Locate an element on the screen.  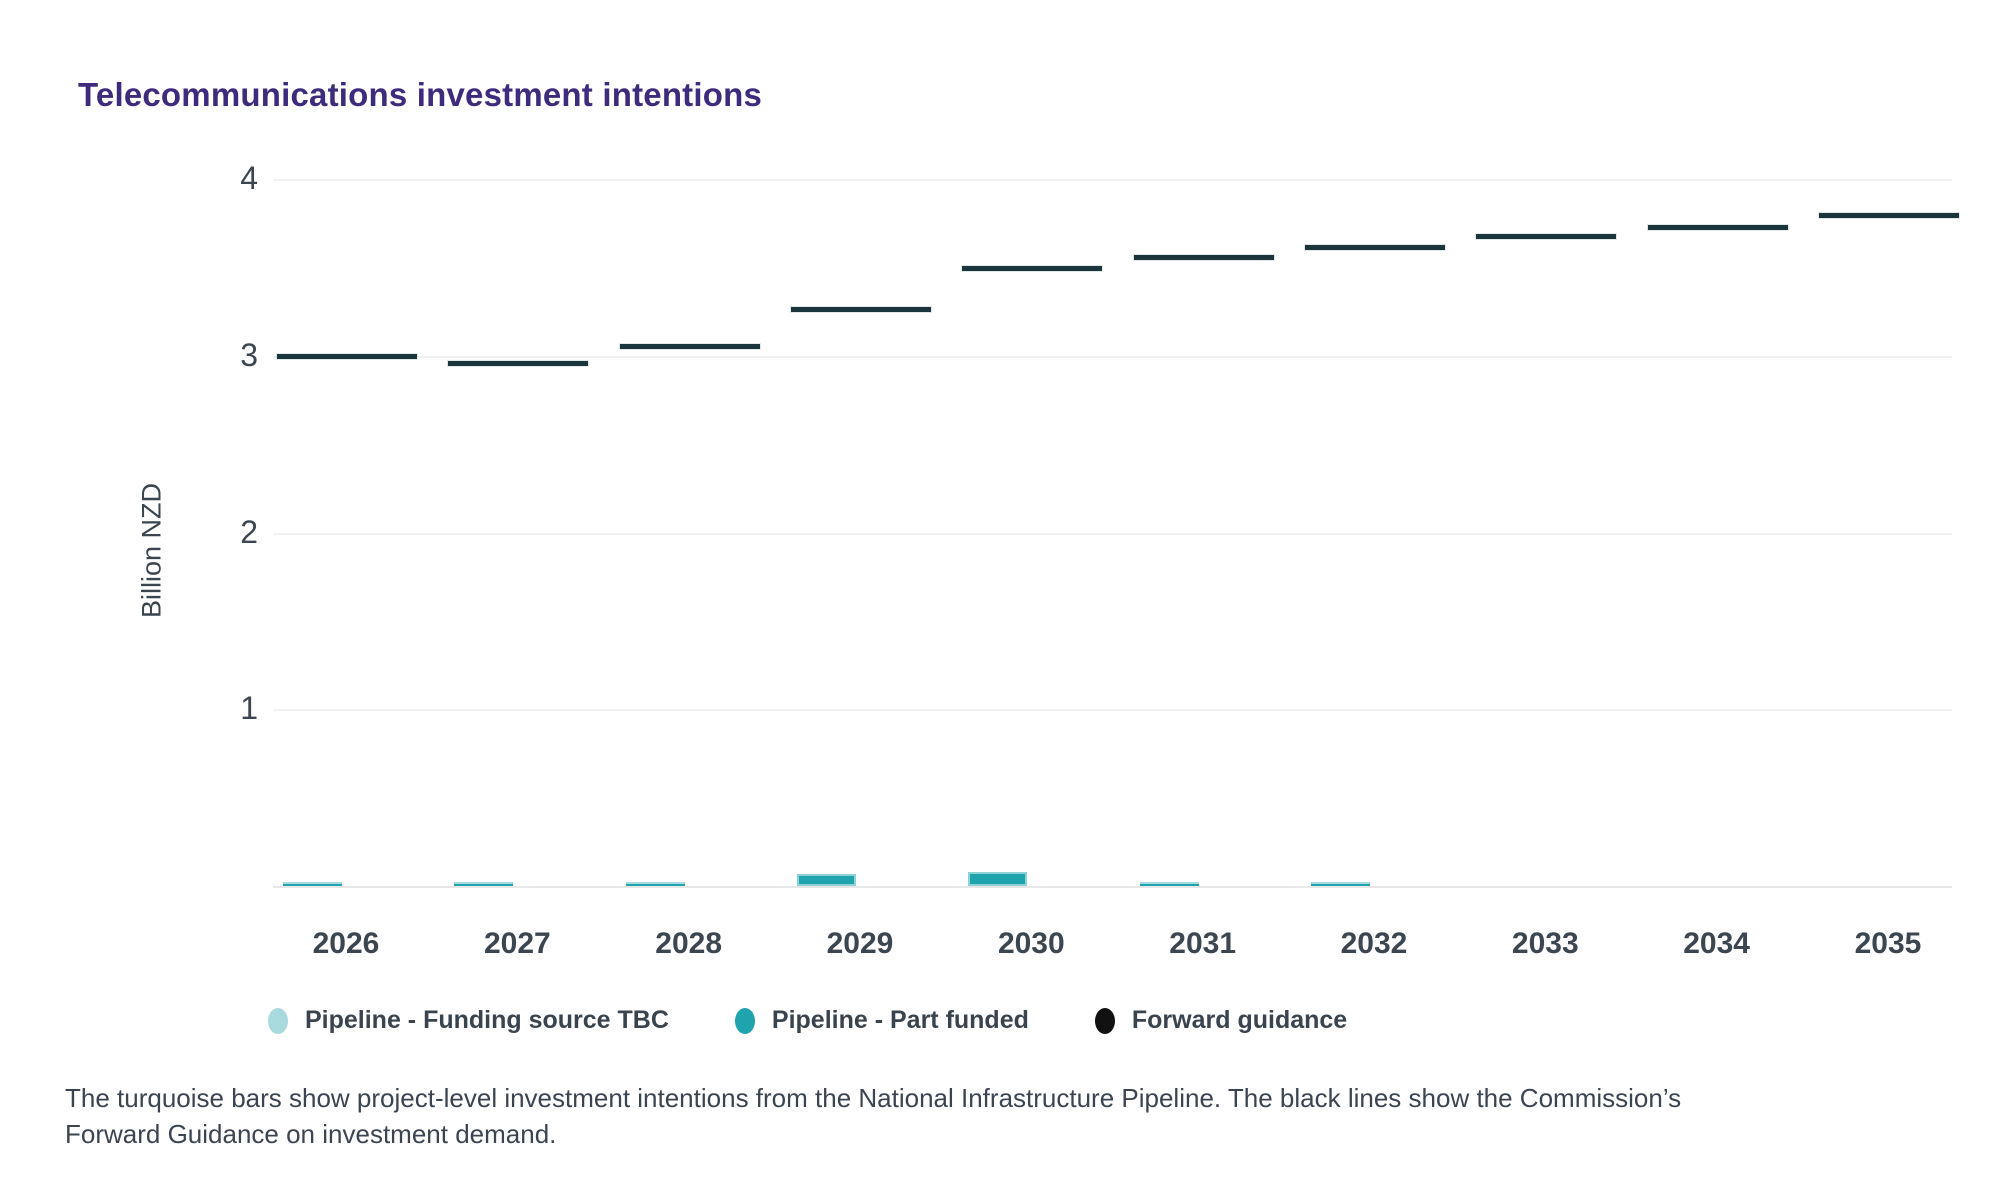
legend-label: Pipeline - Part funded is located at coordinates (900, 1020).